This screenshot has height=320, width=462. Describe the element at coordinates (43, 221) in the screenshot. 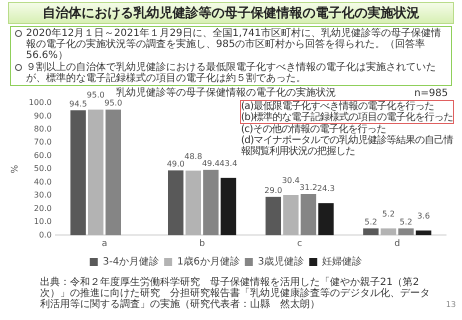

I see `y-tick-label: 10.0` at that location.